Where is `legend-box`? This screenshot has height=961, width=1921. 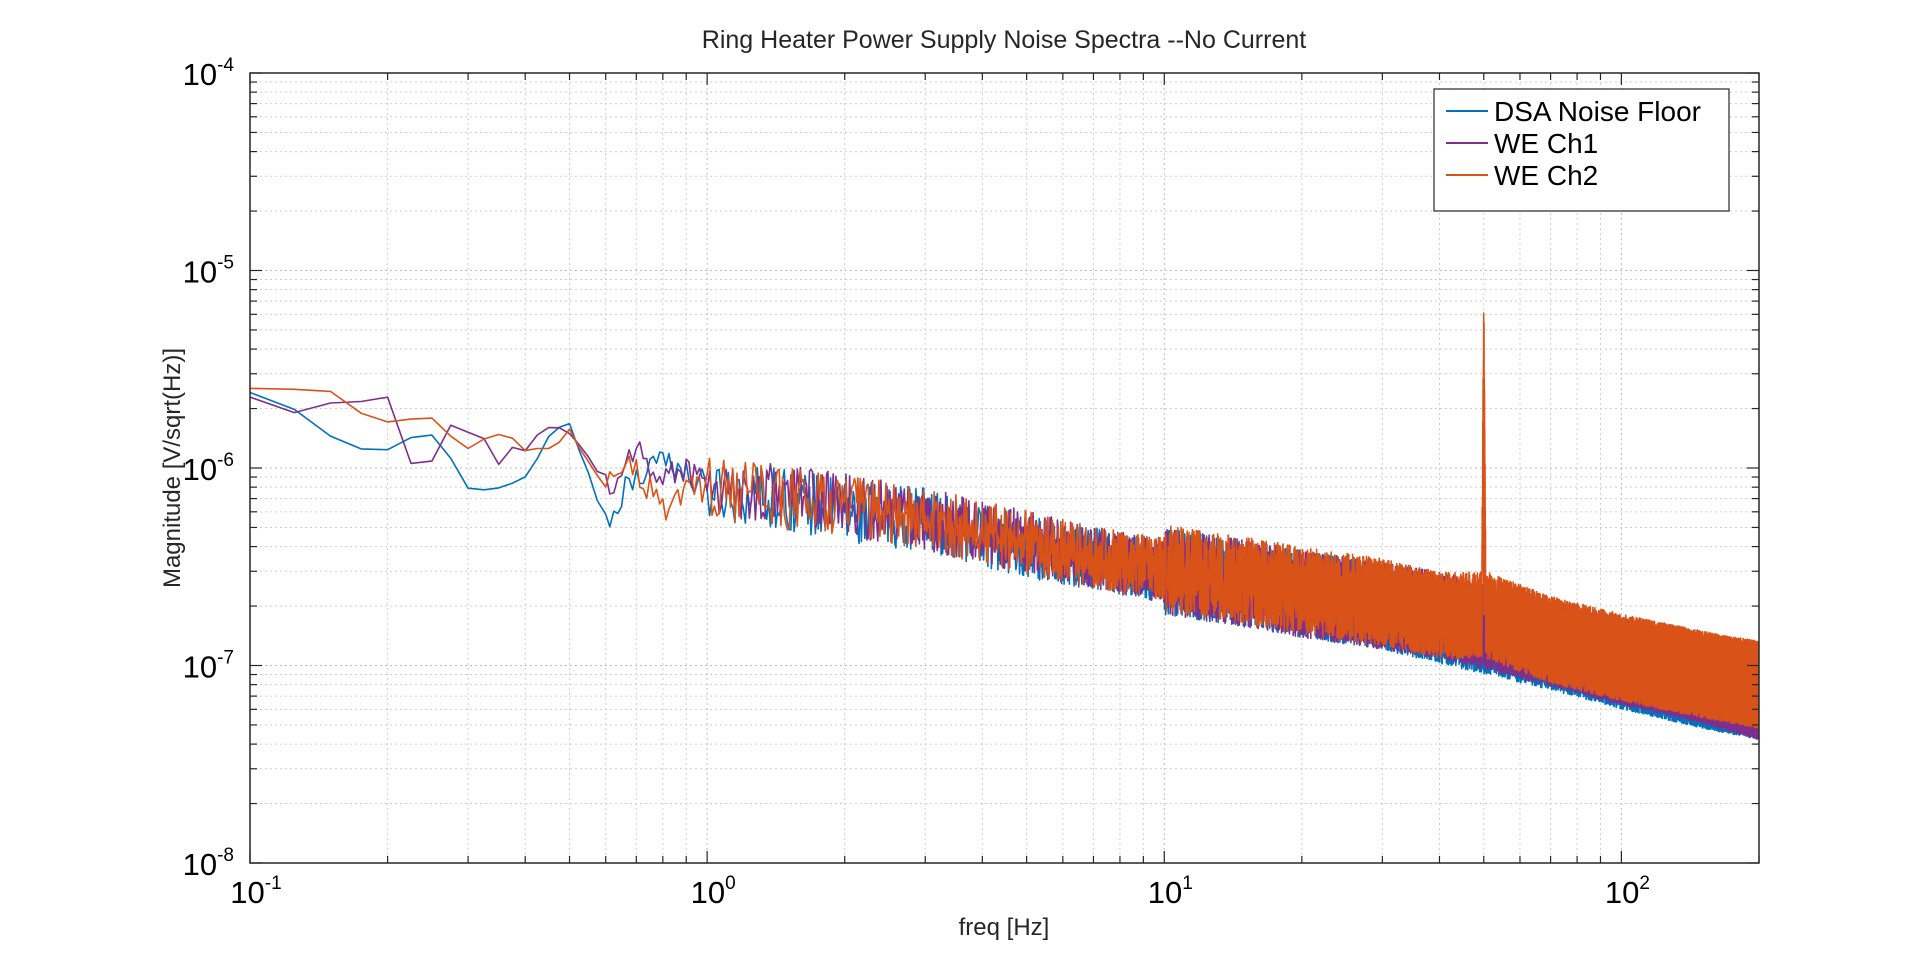
legend-box is located at coordinates (1581, 150).